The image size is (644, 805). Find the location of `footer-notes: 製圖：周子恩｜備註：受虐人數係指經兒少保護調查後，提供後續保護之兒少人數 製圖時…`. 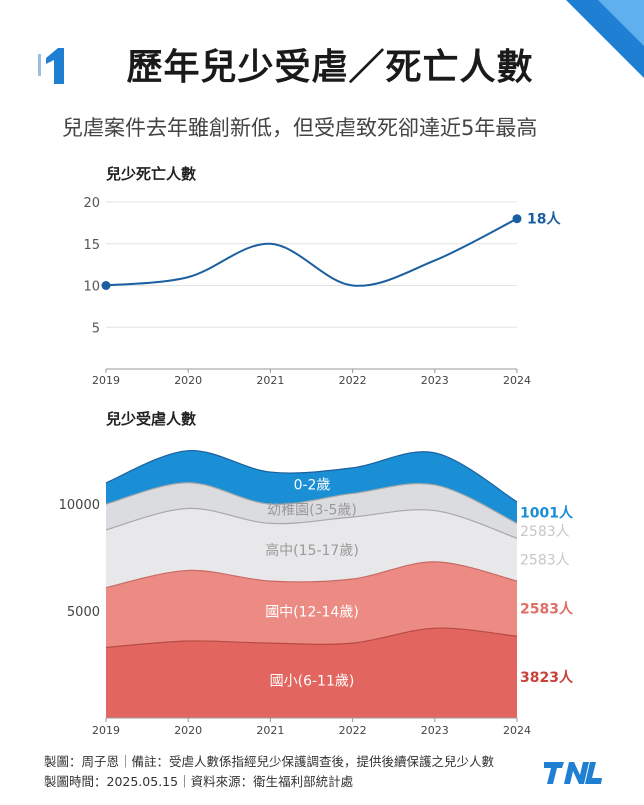

footer-notes: 製圖：周子恩｜備註：受虐人數係指經兒少保護調查後，提供後續保護之兒少人數 製圖時… is located at coordinates (269, 772).